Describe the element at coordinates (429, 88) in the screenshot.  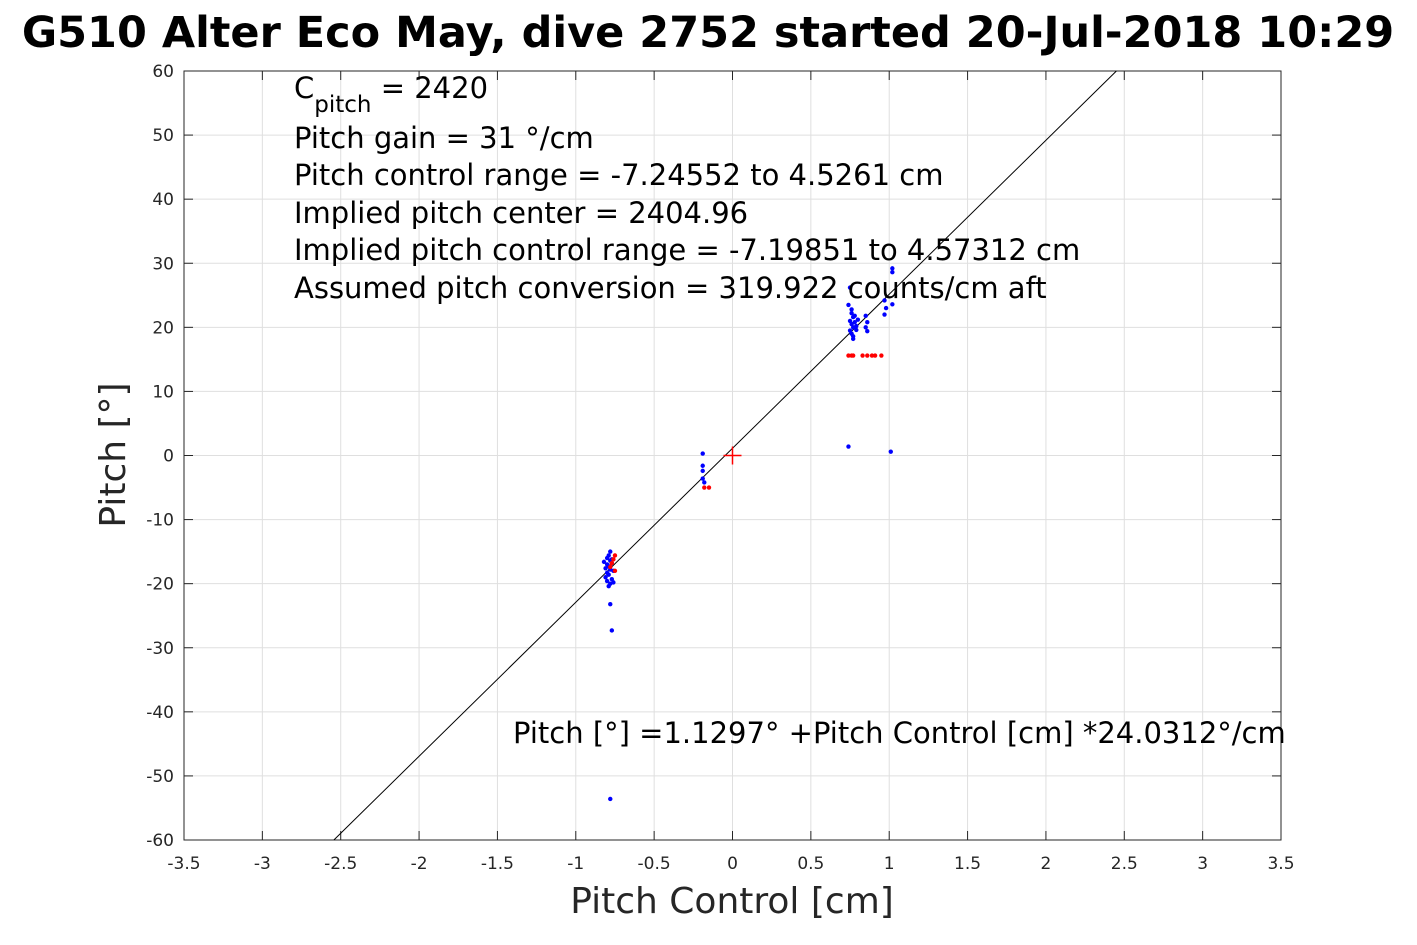
I see `c-pitch-value: = 2420` at that location.